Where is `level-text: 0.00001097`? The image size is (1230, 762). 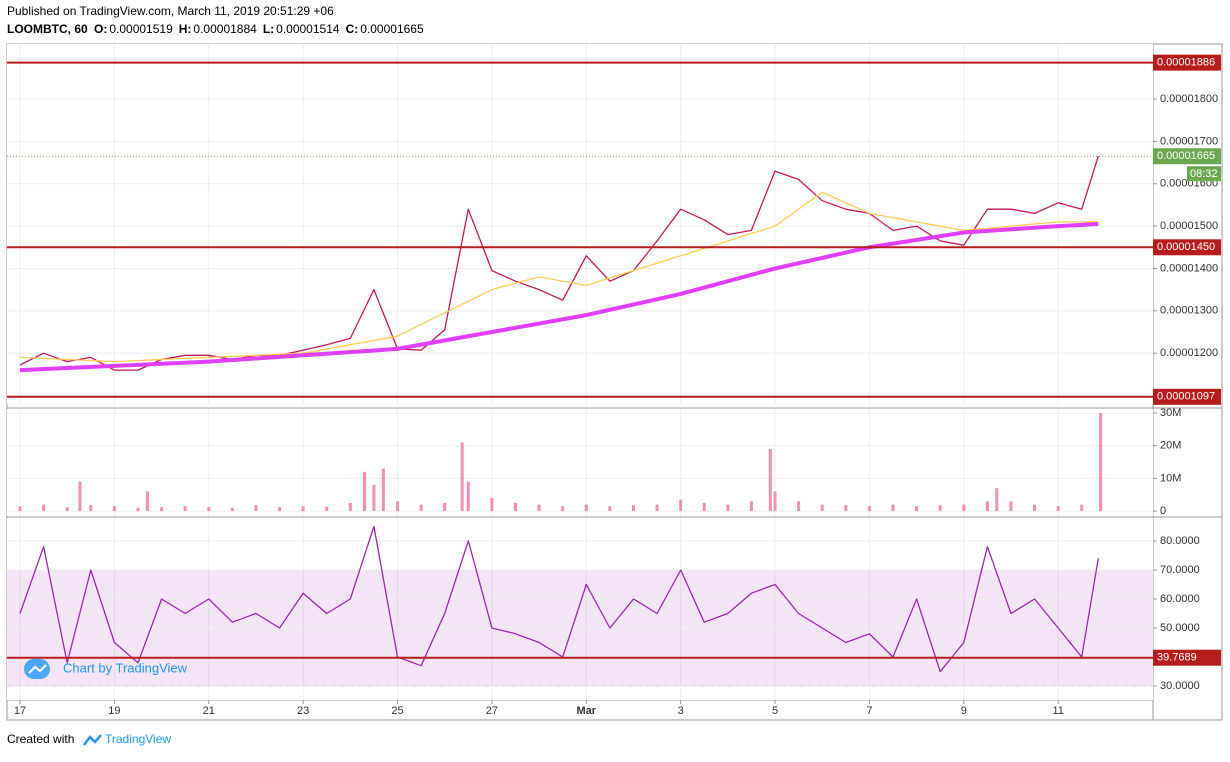
level-text: 0.00001097 is located at coordinates (1186, 397).